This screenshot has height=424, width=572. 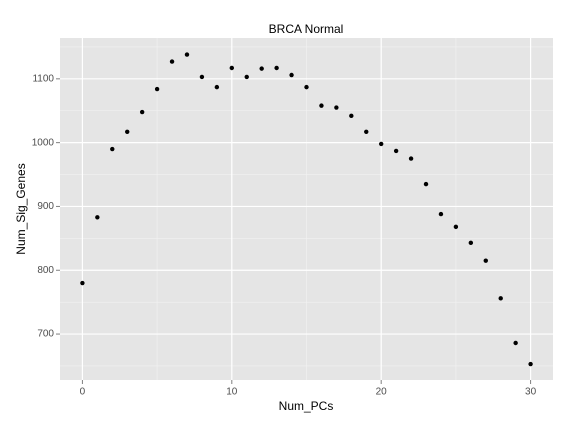 I want to click on x-tick-label: 10, so click(x=232, y=392).